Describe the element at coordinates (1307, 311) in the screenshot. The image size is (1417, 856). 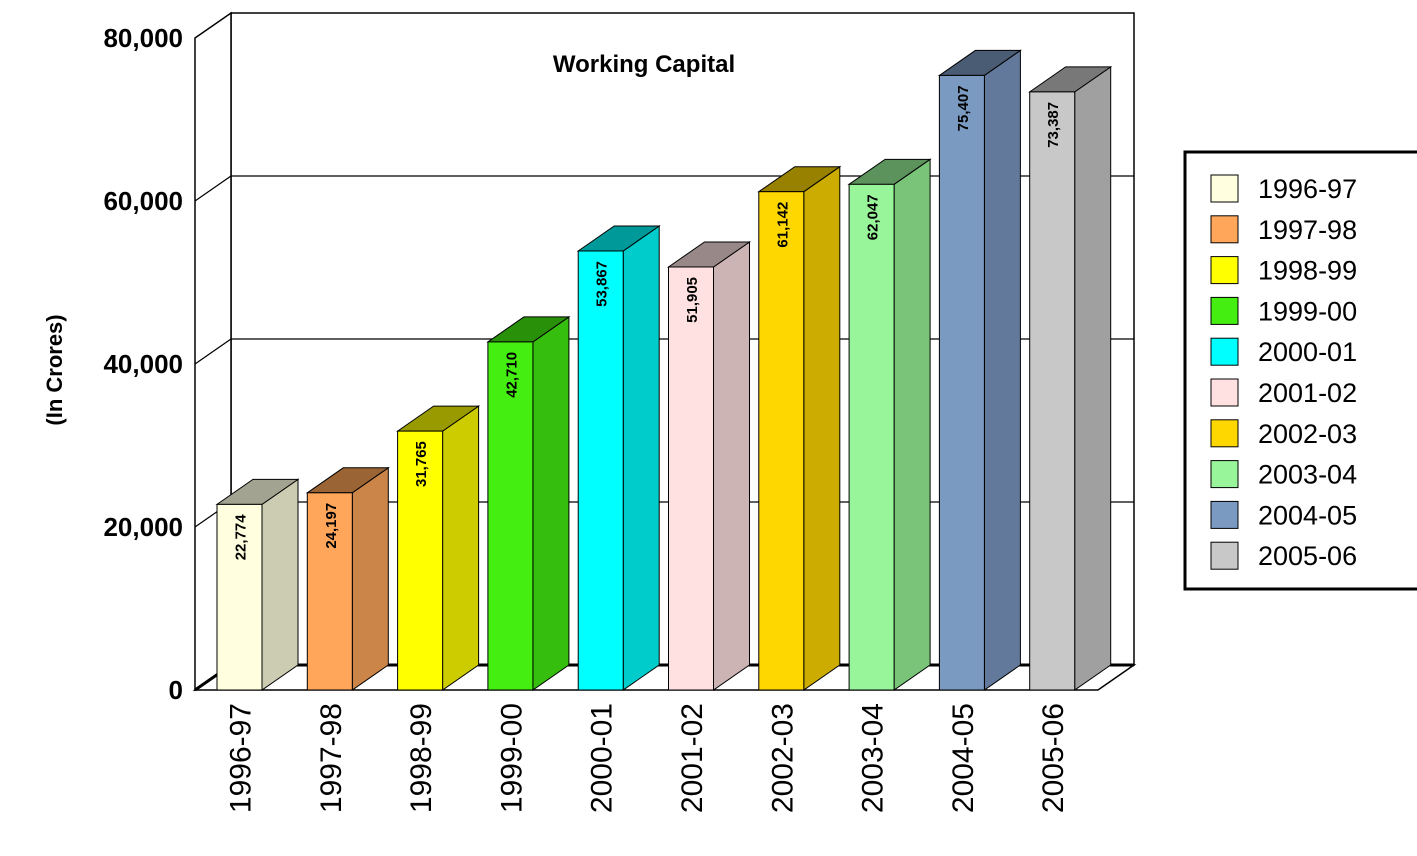
I see `legend-label: 1999-00` at that location.